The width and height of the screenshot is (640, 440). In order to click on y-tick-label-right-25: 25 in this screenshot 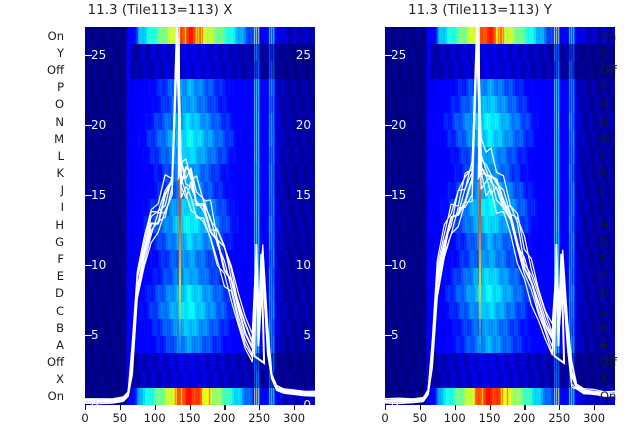, I will do `click(303, 55)`.